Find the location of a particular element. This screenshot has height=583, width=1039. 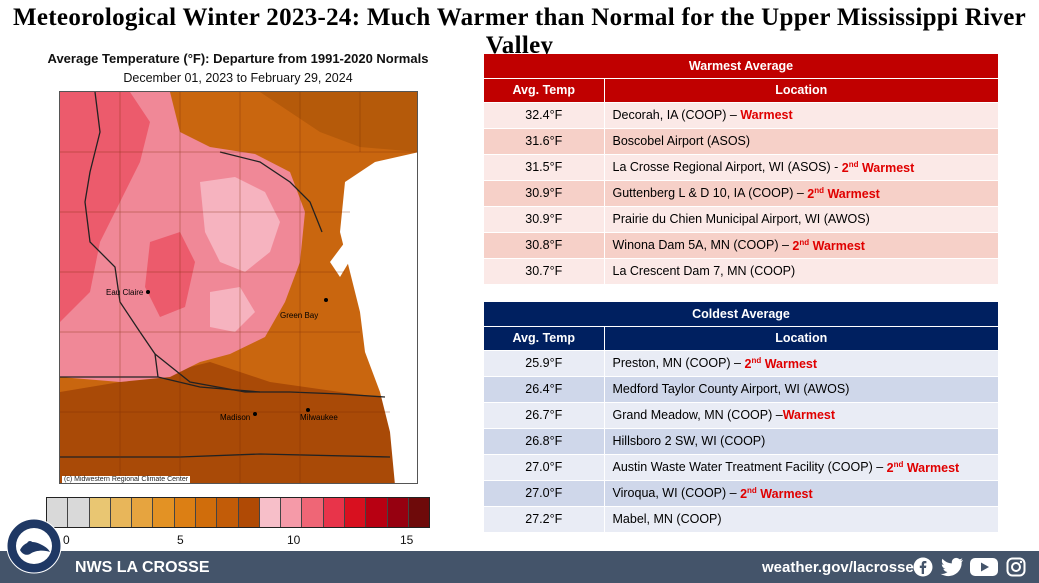

map-colorbar is located at coordinates (238, 512).